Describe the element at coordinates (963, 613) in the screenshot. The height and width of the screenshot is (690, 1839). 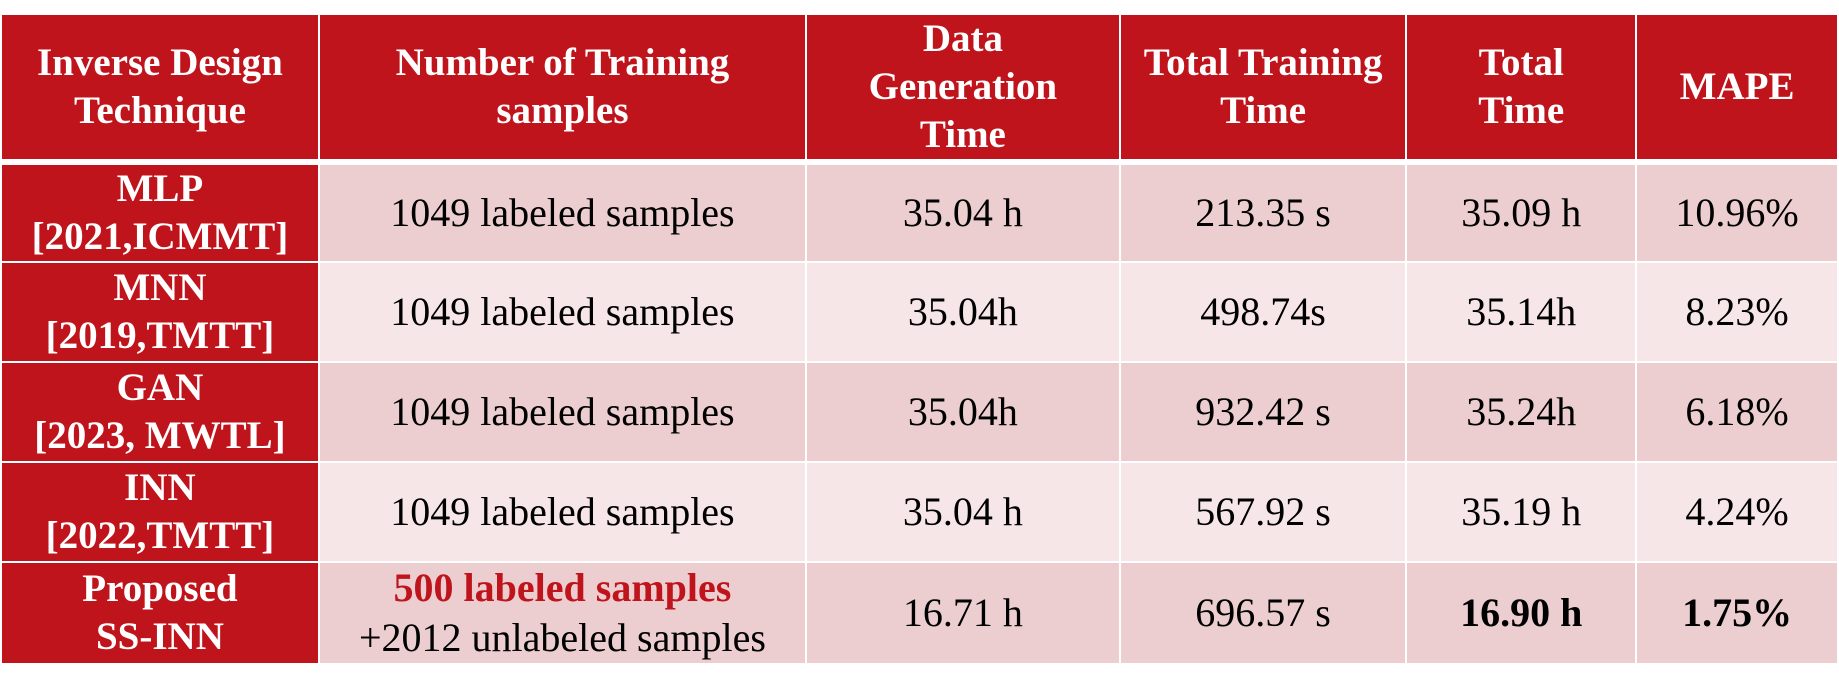
I see `data-generation-time-cell: 16.71 h` at that location.